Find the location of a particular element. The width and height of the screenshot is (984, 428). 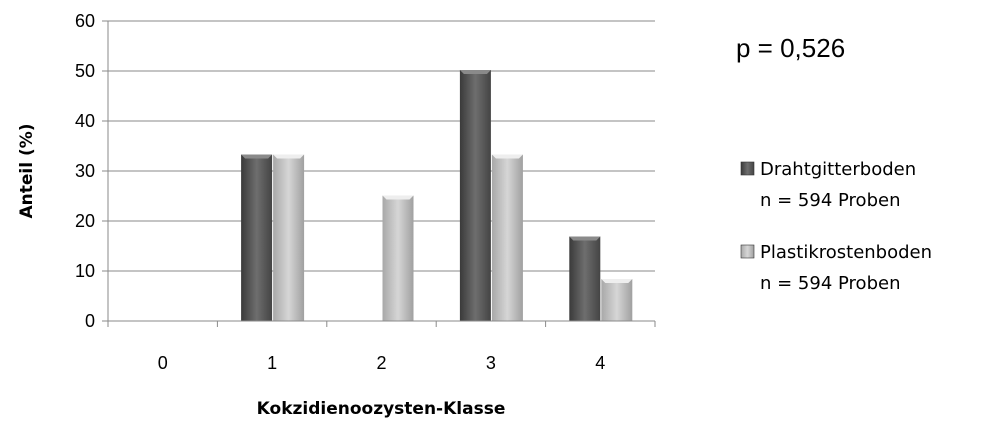

x-tick-label: 4 is located at coordinates (600, 363).